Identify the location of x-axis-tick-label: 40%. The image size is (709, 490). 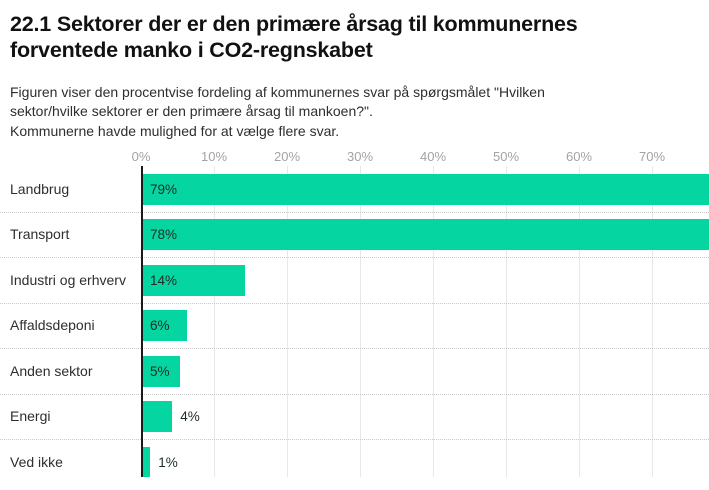
(433, 156).